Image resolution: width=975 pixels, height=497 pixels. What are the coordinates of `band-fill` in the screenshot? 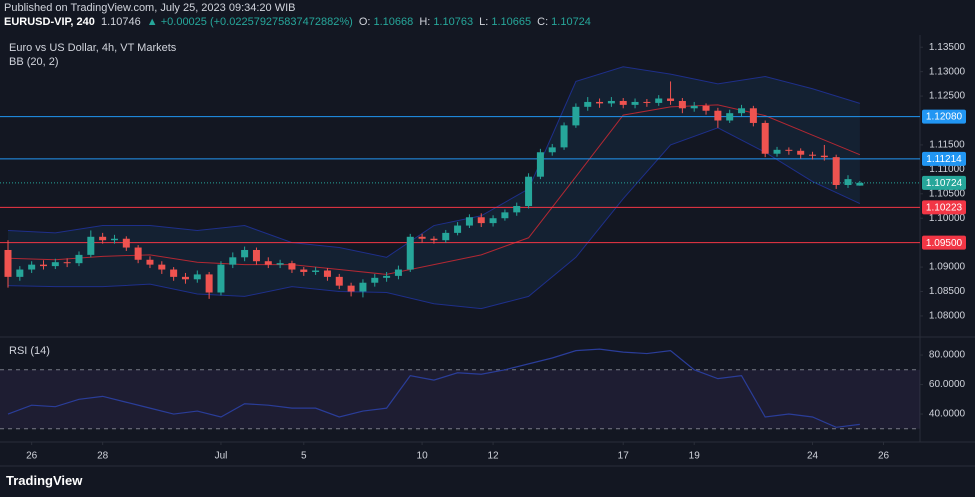 It's located at (460, 399).